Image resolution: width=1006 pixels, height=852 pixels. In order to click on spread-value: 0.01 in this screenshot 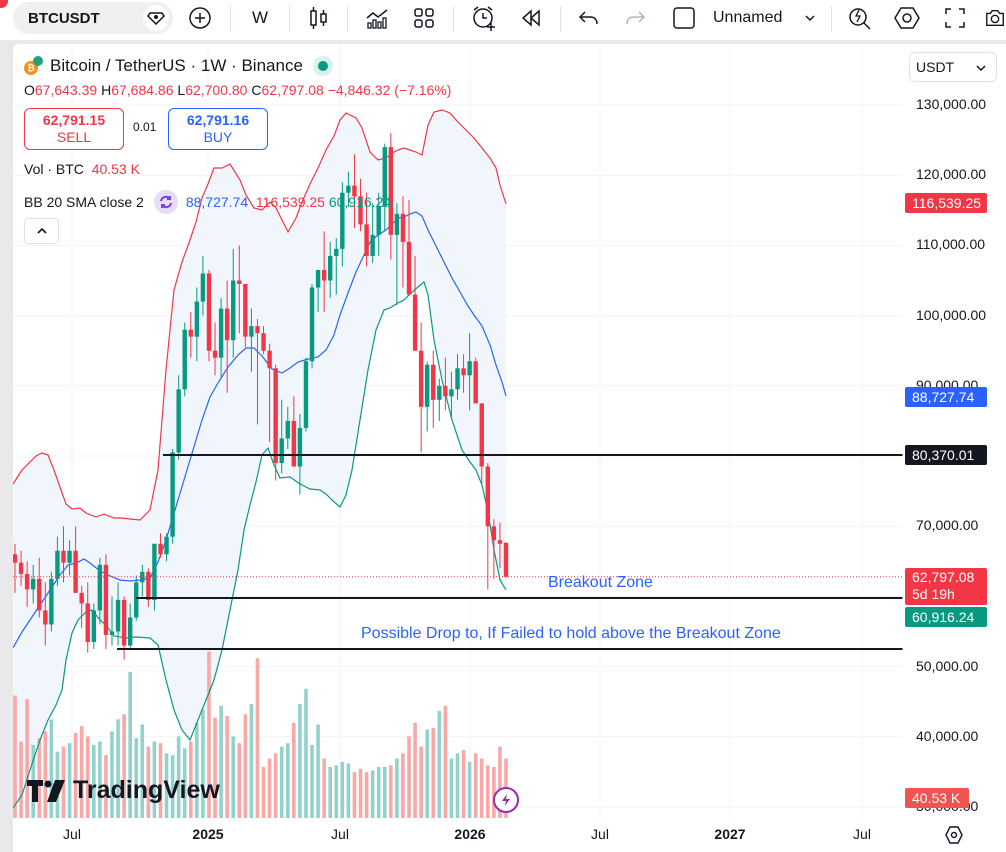, I will do `click(145, 127)`.